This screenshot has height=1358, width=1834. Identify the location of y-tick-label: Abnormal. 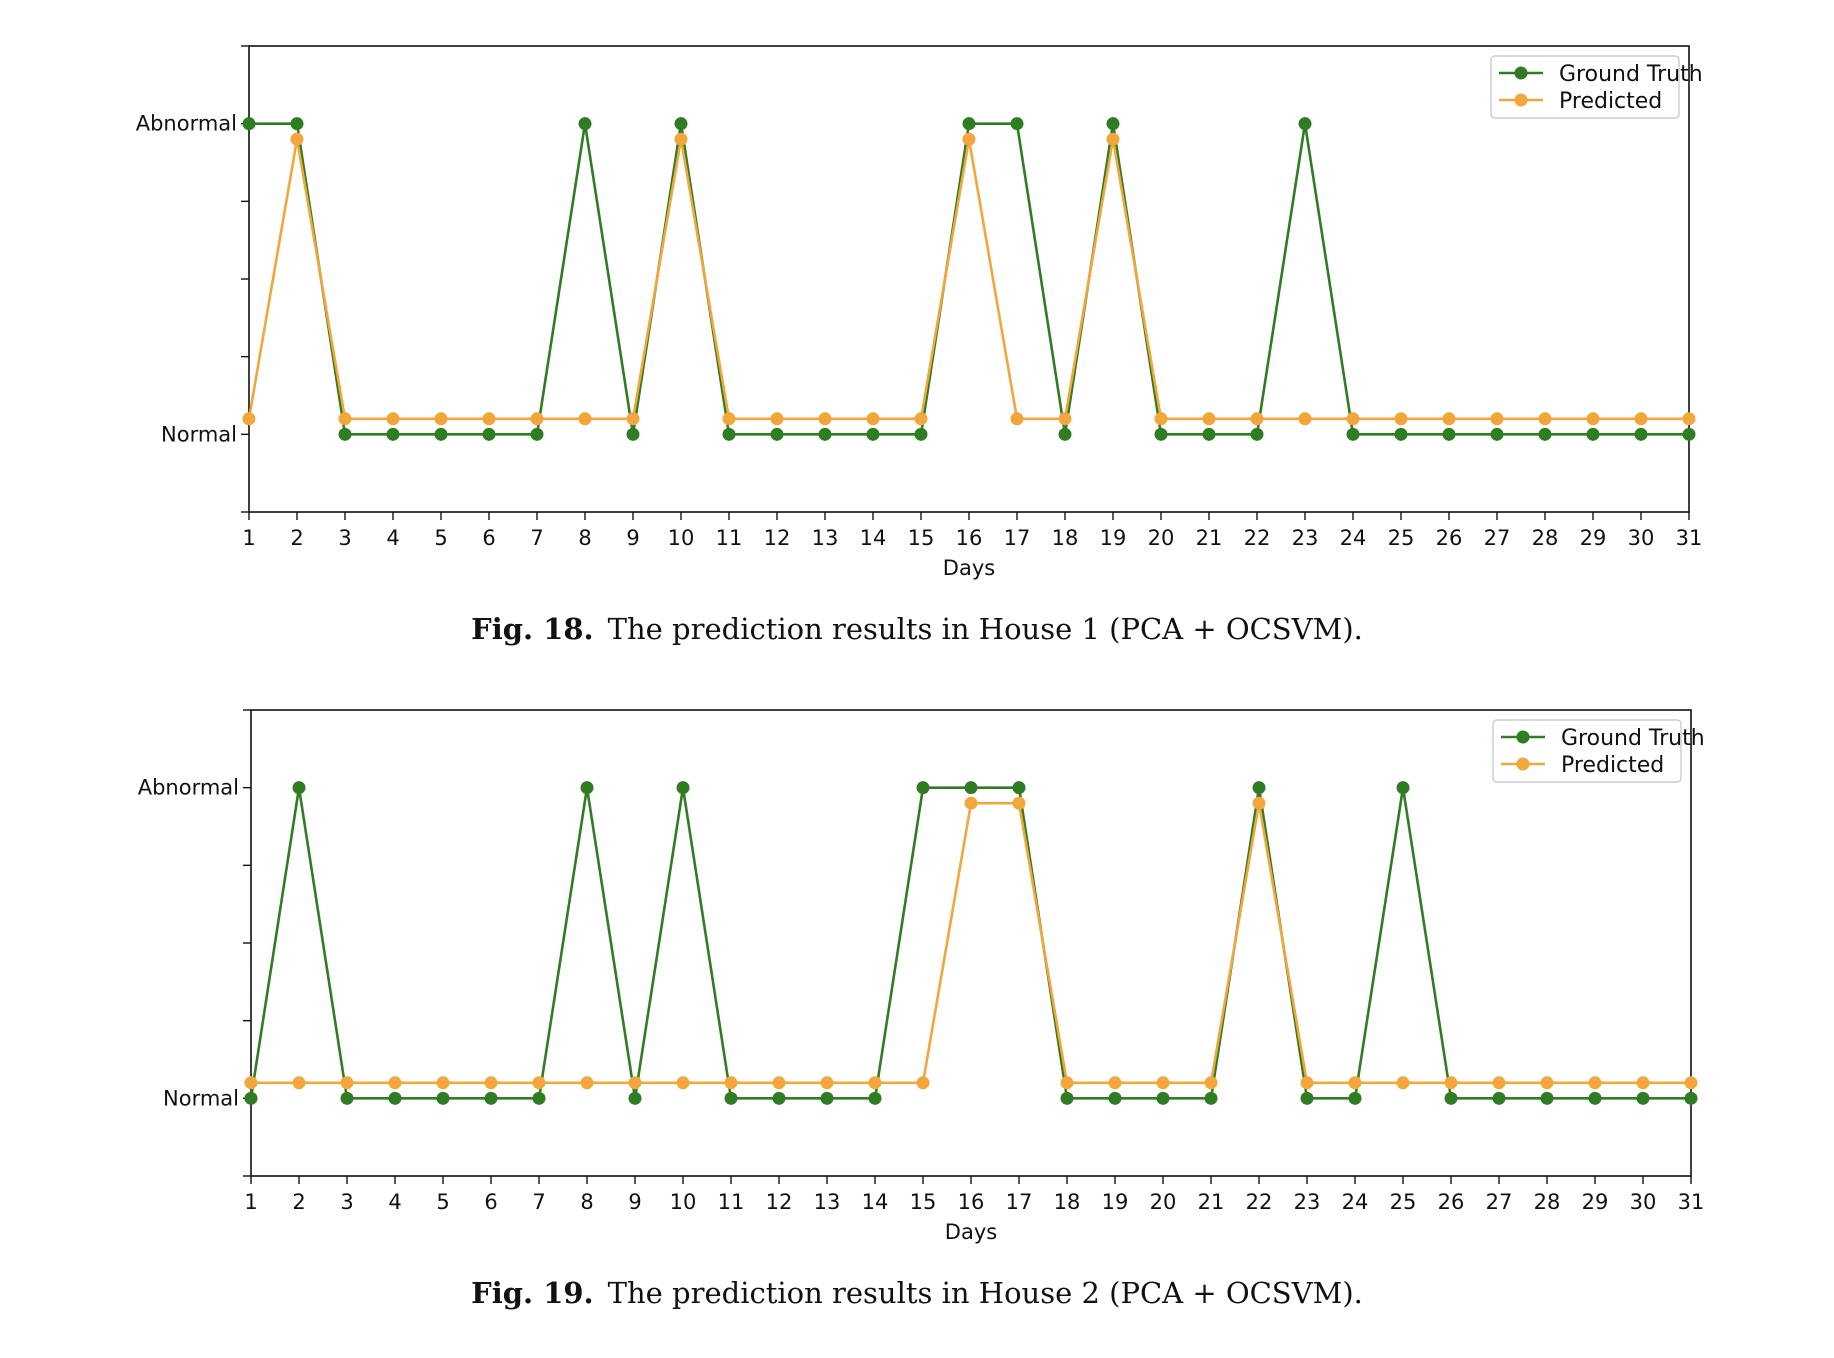
(186, 124).